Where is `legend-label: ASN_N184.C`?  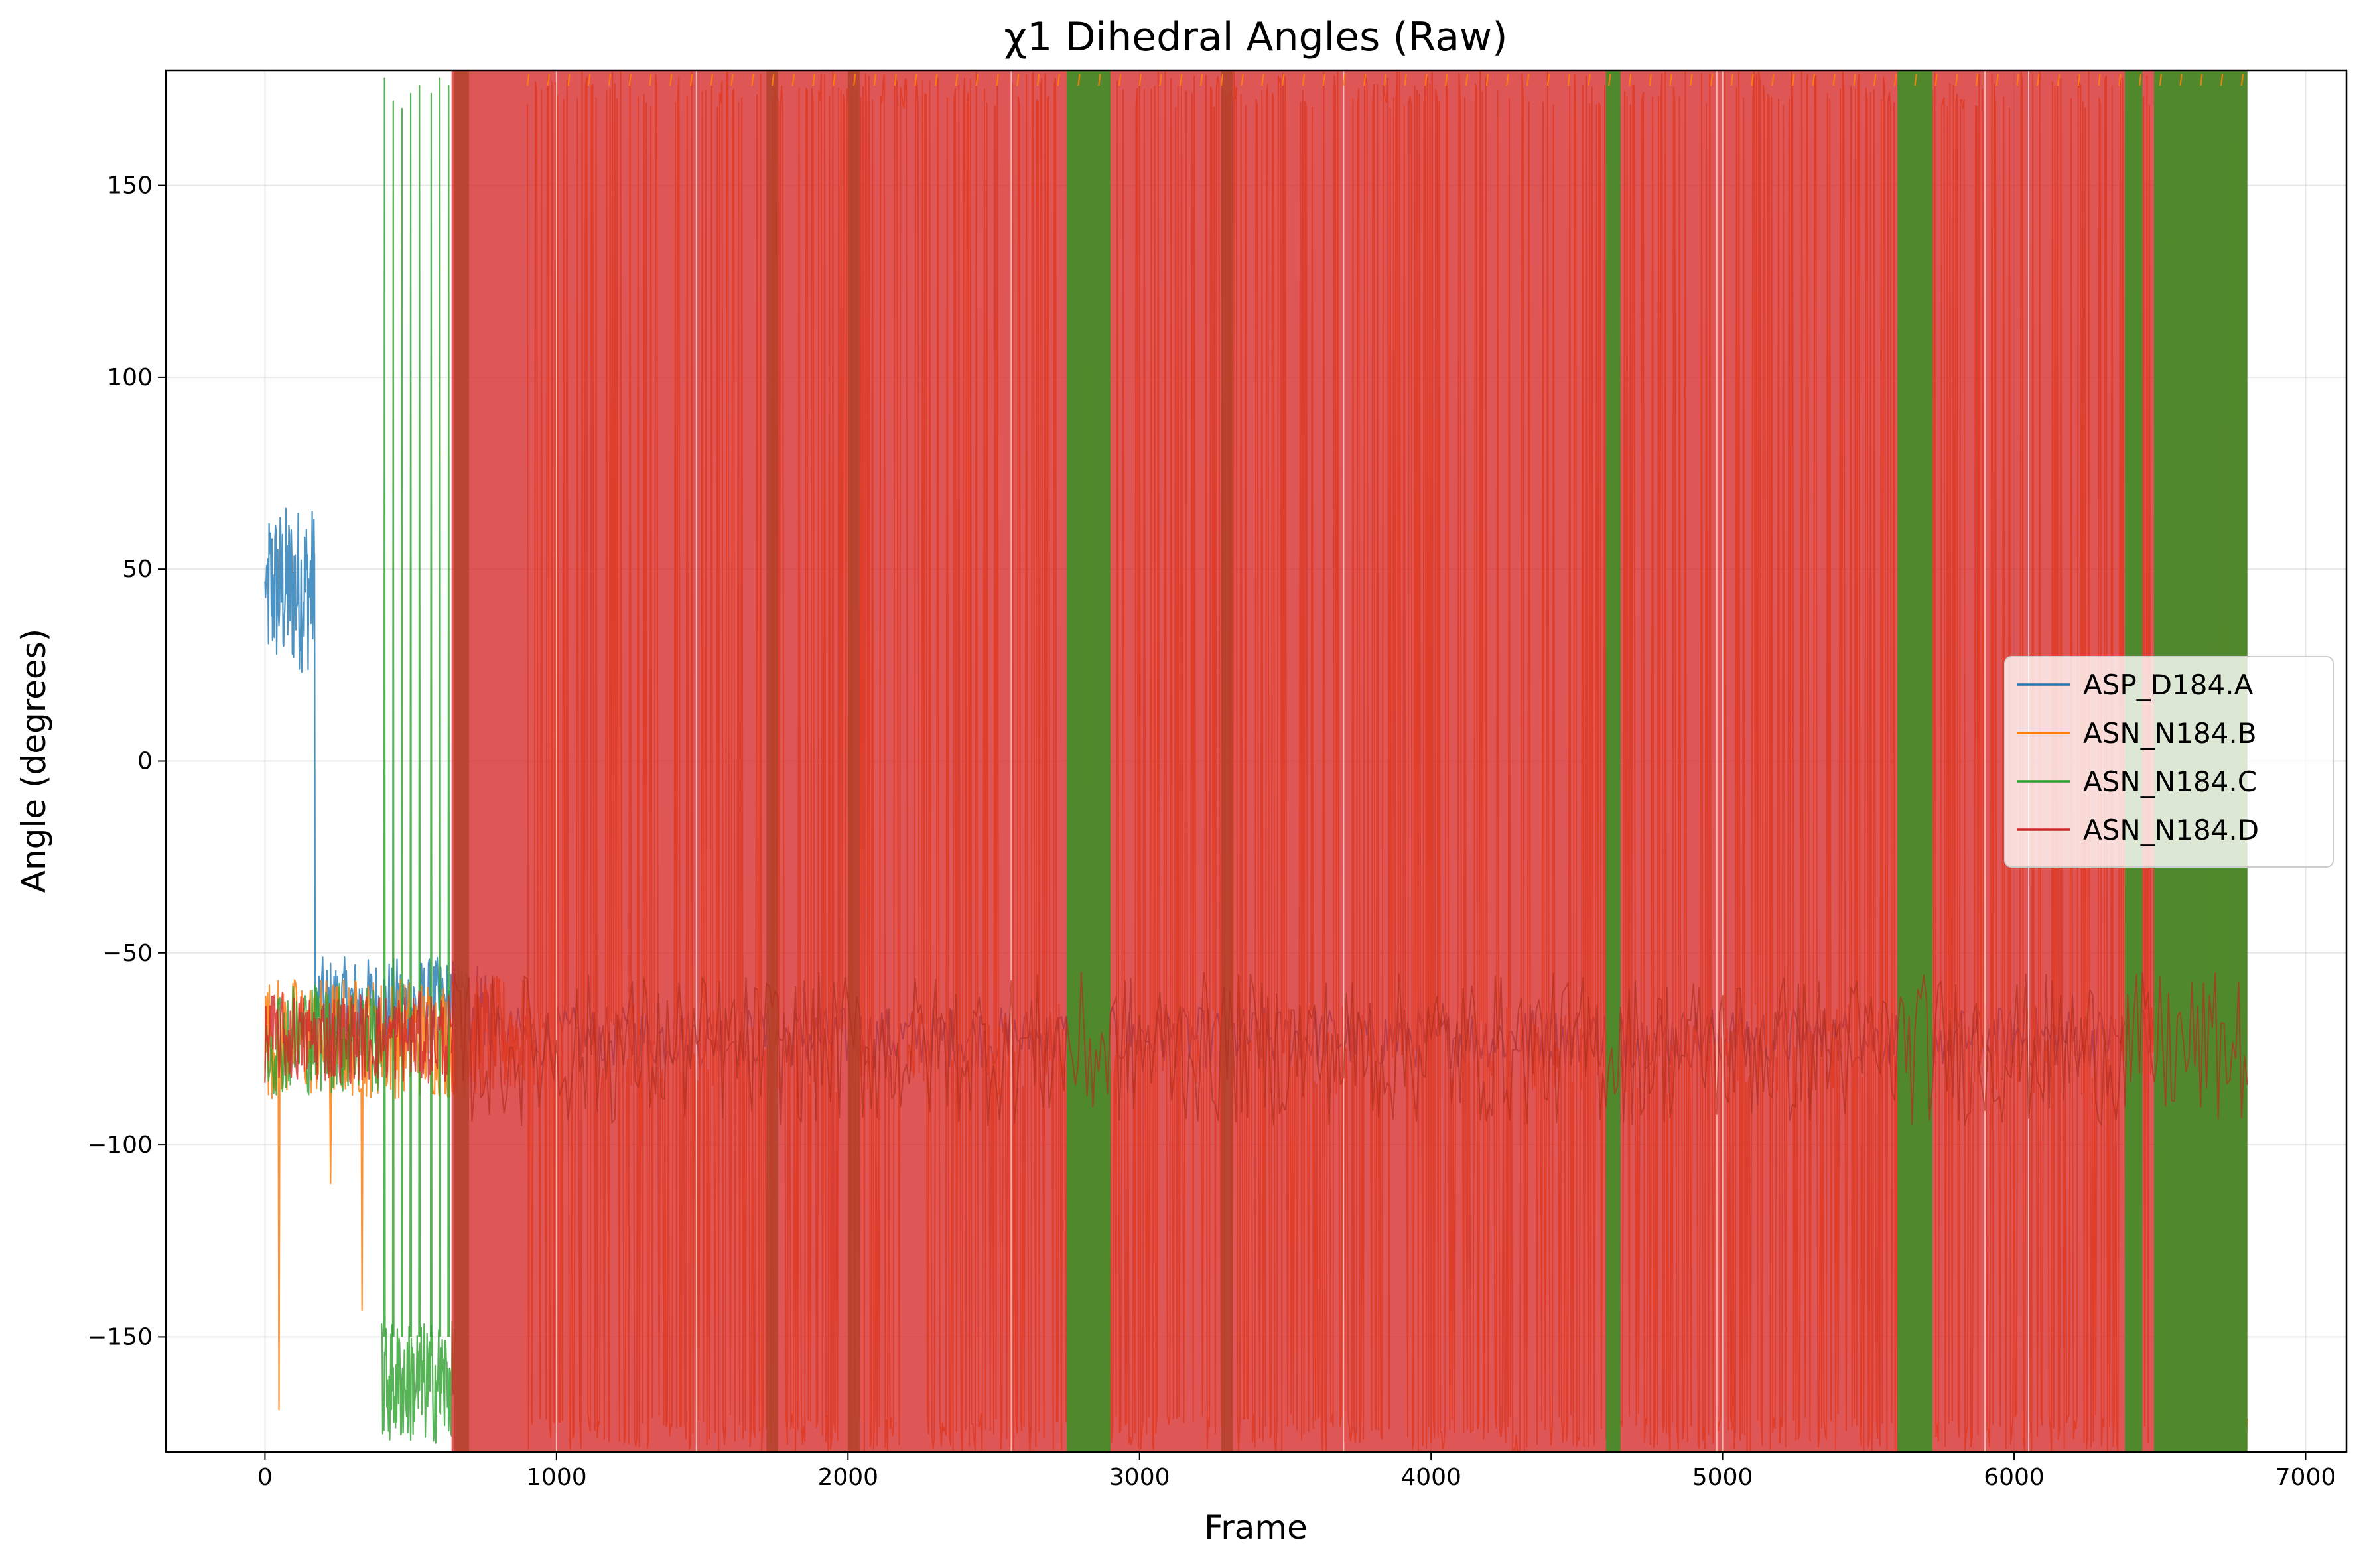 legend-label: ASN_N184.C is located at coordinates (2170, 781).